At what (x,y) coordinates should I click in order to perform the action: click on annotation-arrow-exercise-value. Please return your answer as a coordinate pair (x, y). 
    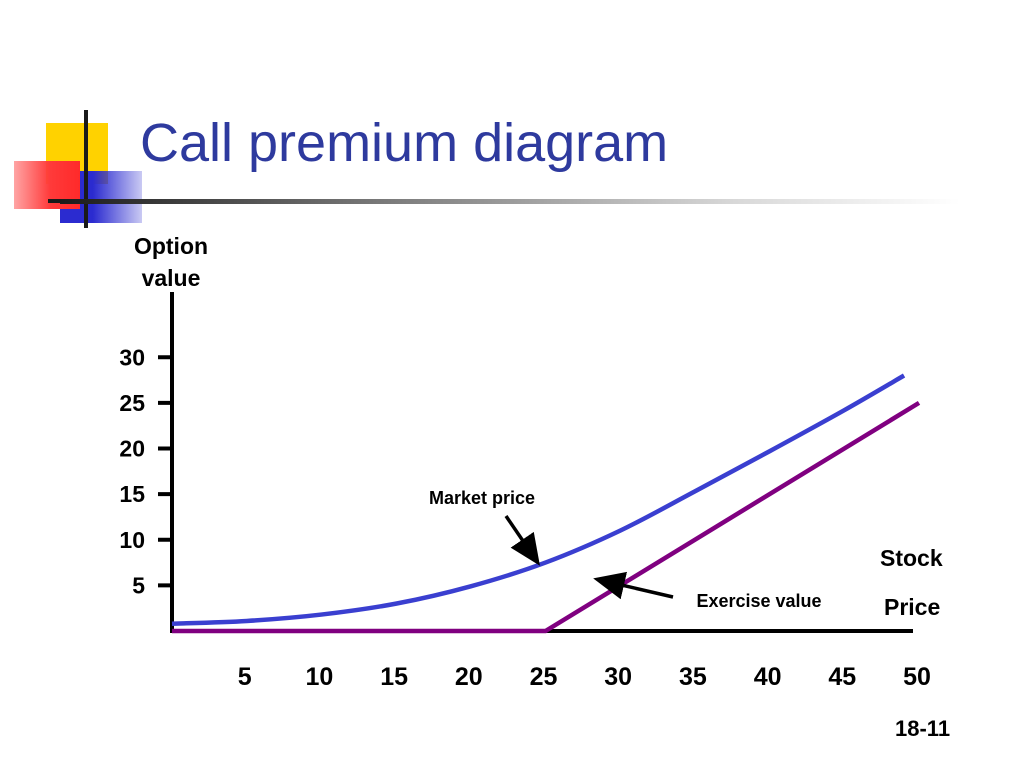
    Looking at the image, I should click on (633, 585).